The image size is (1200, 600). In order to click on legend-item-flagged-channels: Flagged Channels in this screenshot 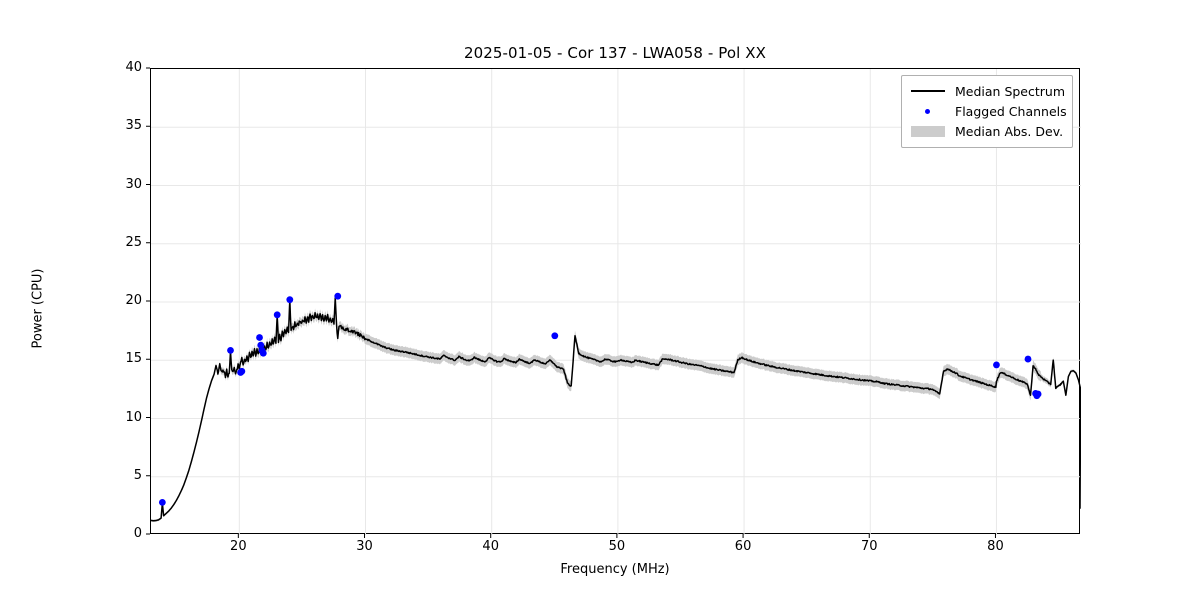, I will do `click(988, 111)`.